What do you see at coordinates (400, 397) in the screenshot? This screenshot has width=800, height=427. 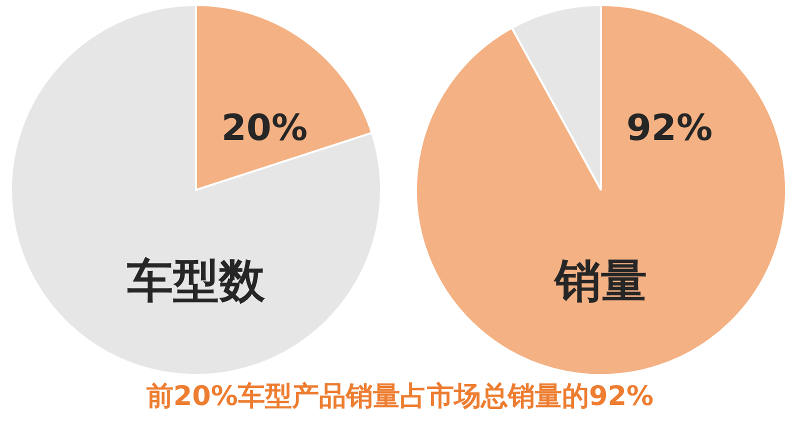 I see `text: 前20%车型产品销量占市场总销量的92%` at bounding box center [400, 397].